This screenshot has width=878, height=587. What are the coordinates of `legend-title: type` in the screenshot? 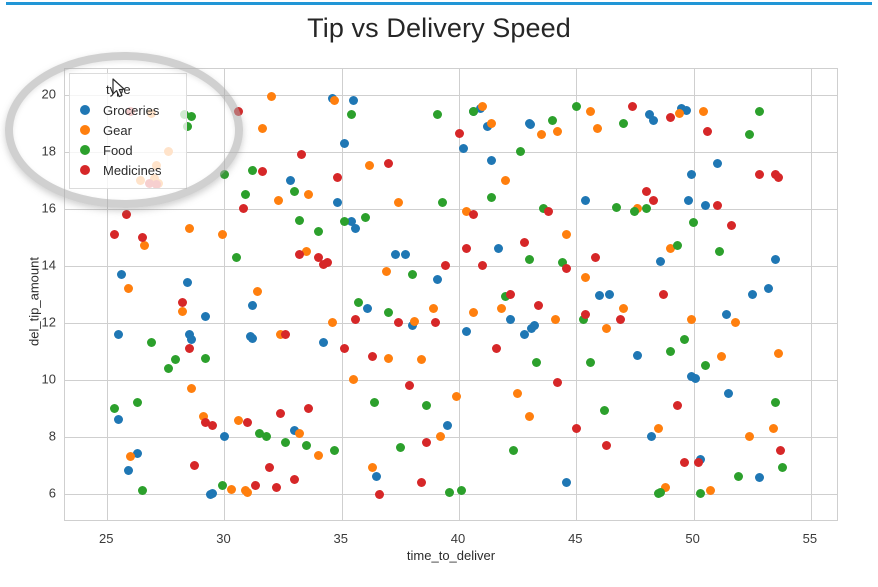 It's located at (118, 89).